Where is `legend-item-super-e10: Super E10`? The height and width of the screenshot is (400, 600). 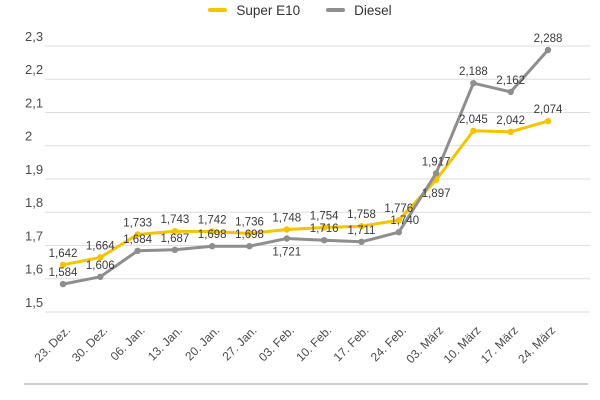 legend-item-super-e10: Super E10 is located at coordinates (254, 10).